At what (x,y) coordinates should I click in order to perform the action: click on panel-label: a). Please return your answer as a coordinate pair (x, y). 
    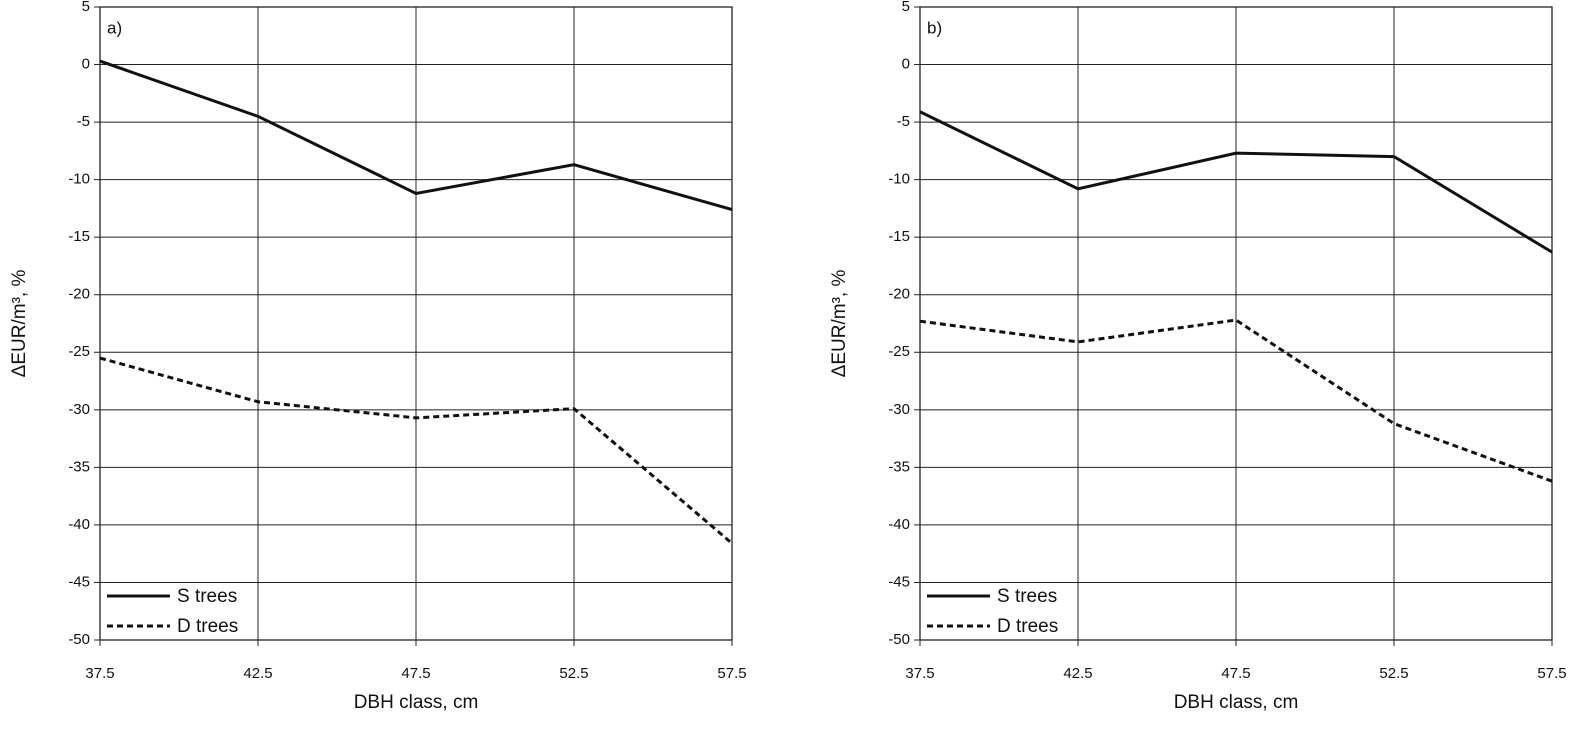
    Looking at the image, I should click on (114, 27).